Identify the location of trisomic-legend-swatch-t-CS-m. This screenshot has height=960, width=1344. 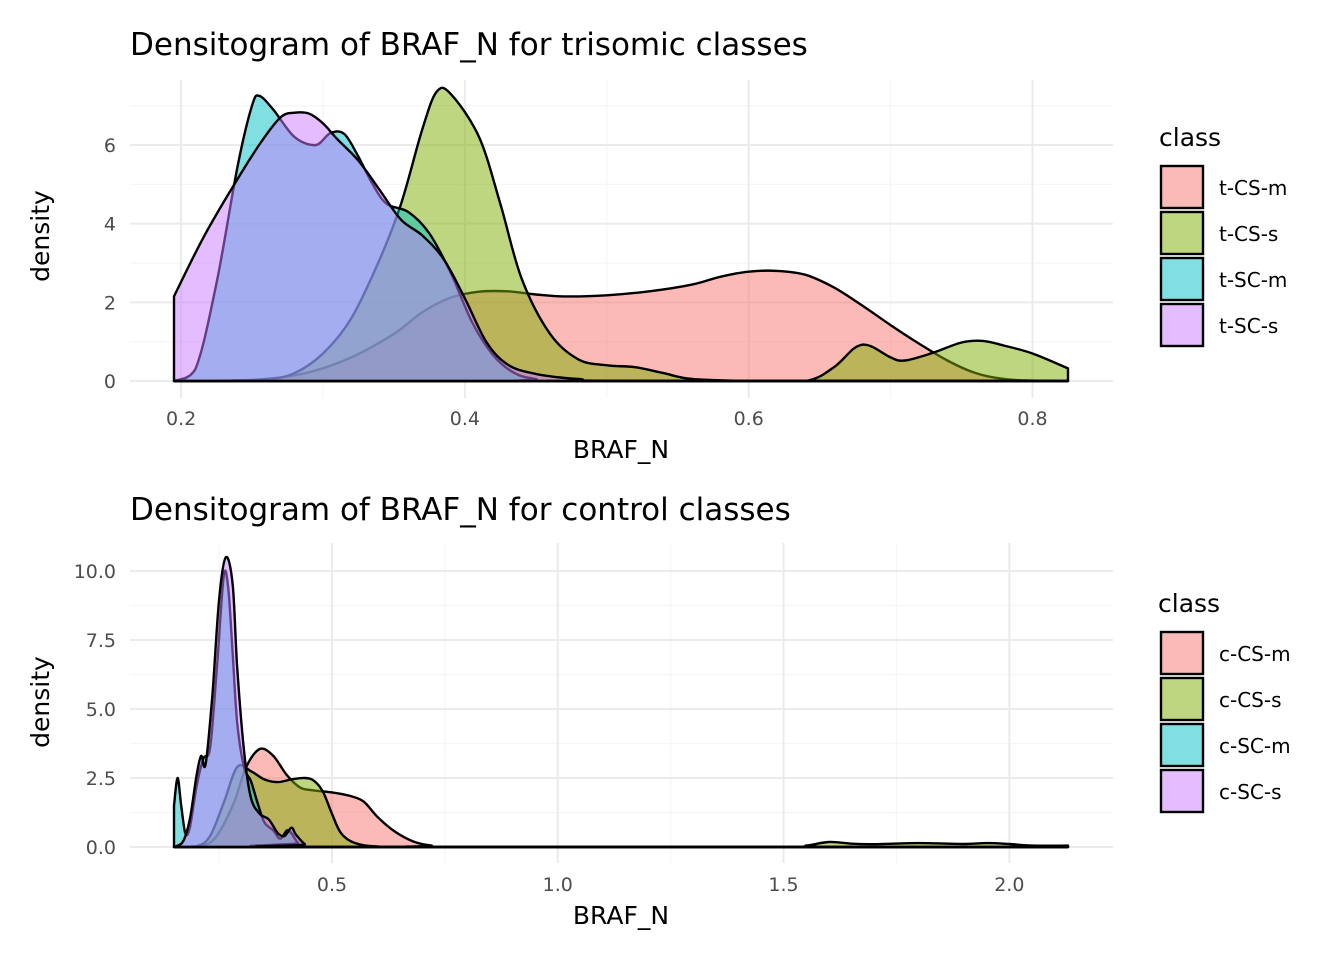
(1182, 187).